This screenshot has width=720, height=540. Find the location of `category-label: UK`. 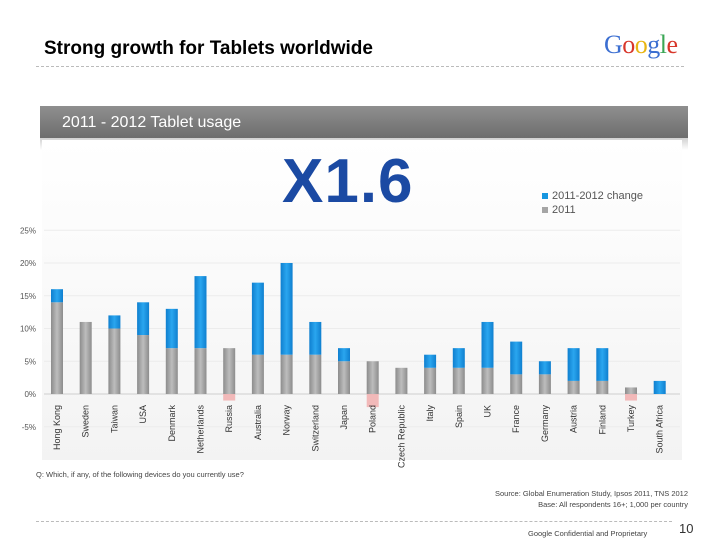

category-label: UK is located at coordinates (488, 411).